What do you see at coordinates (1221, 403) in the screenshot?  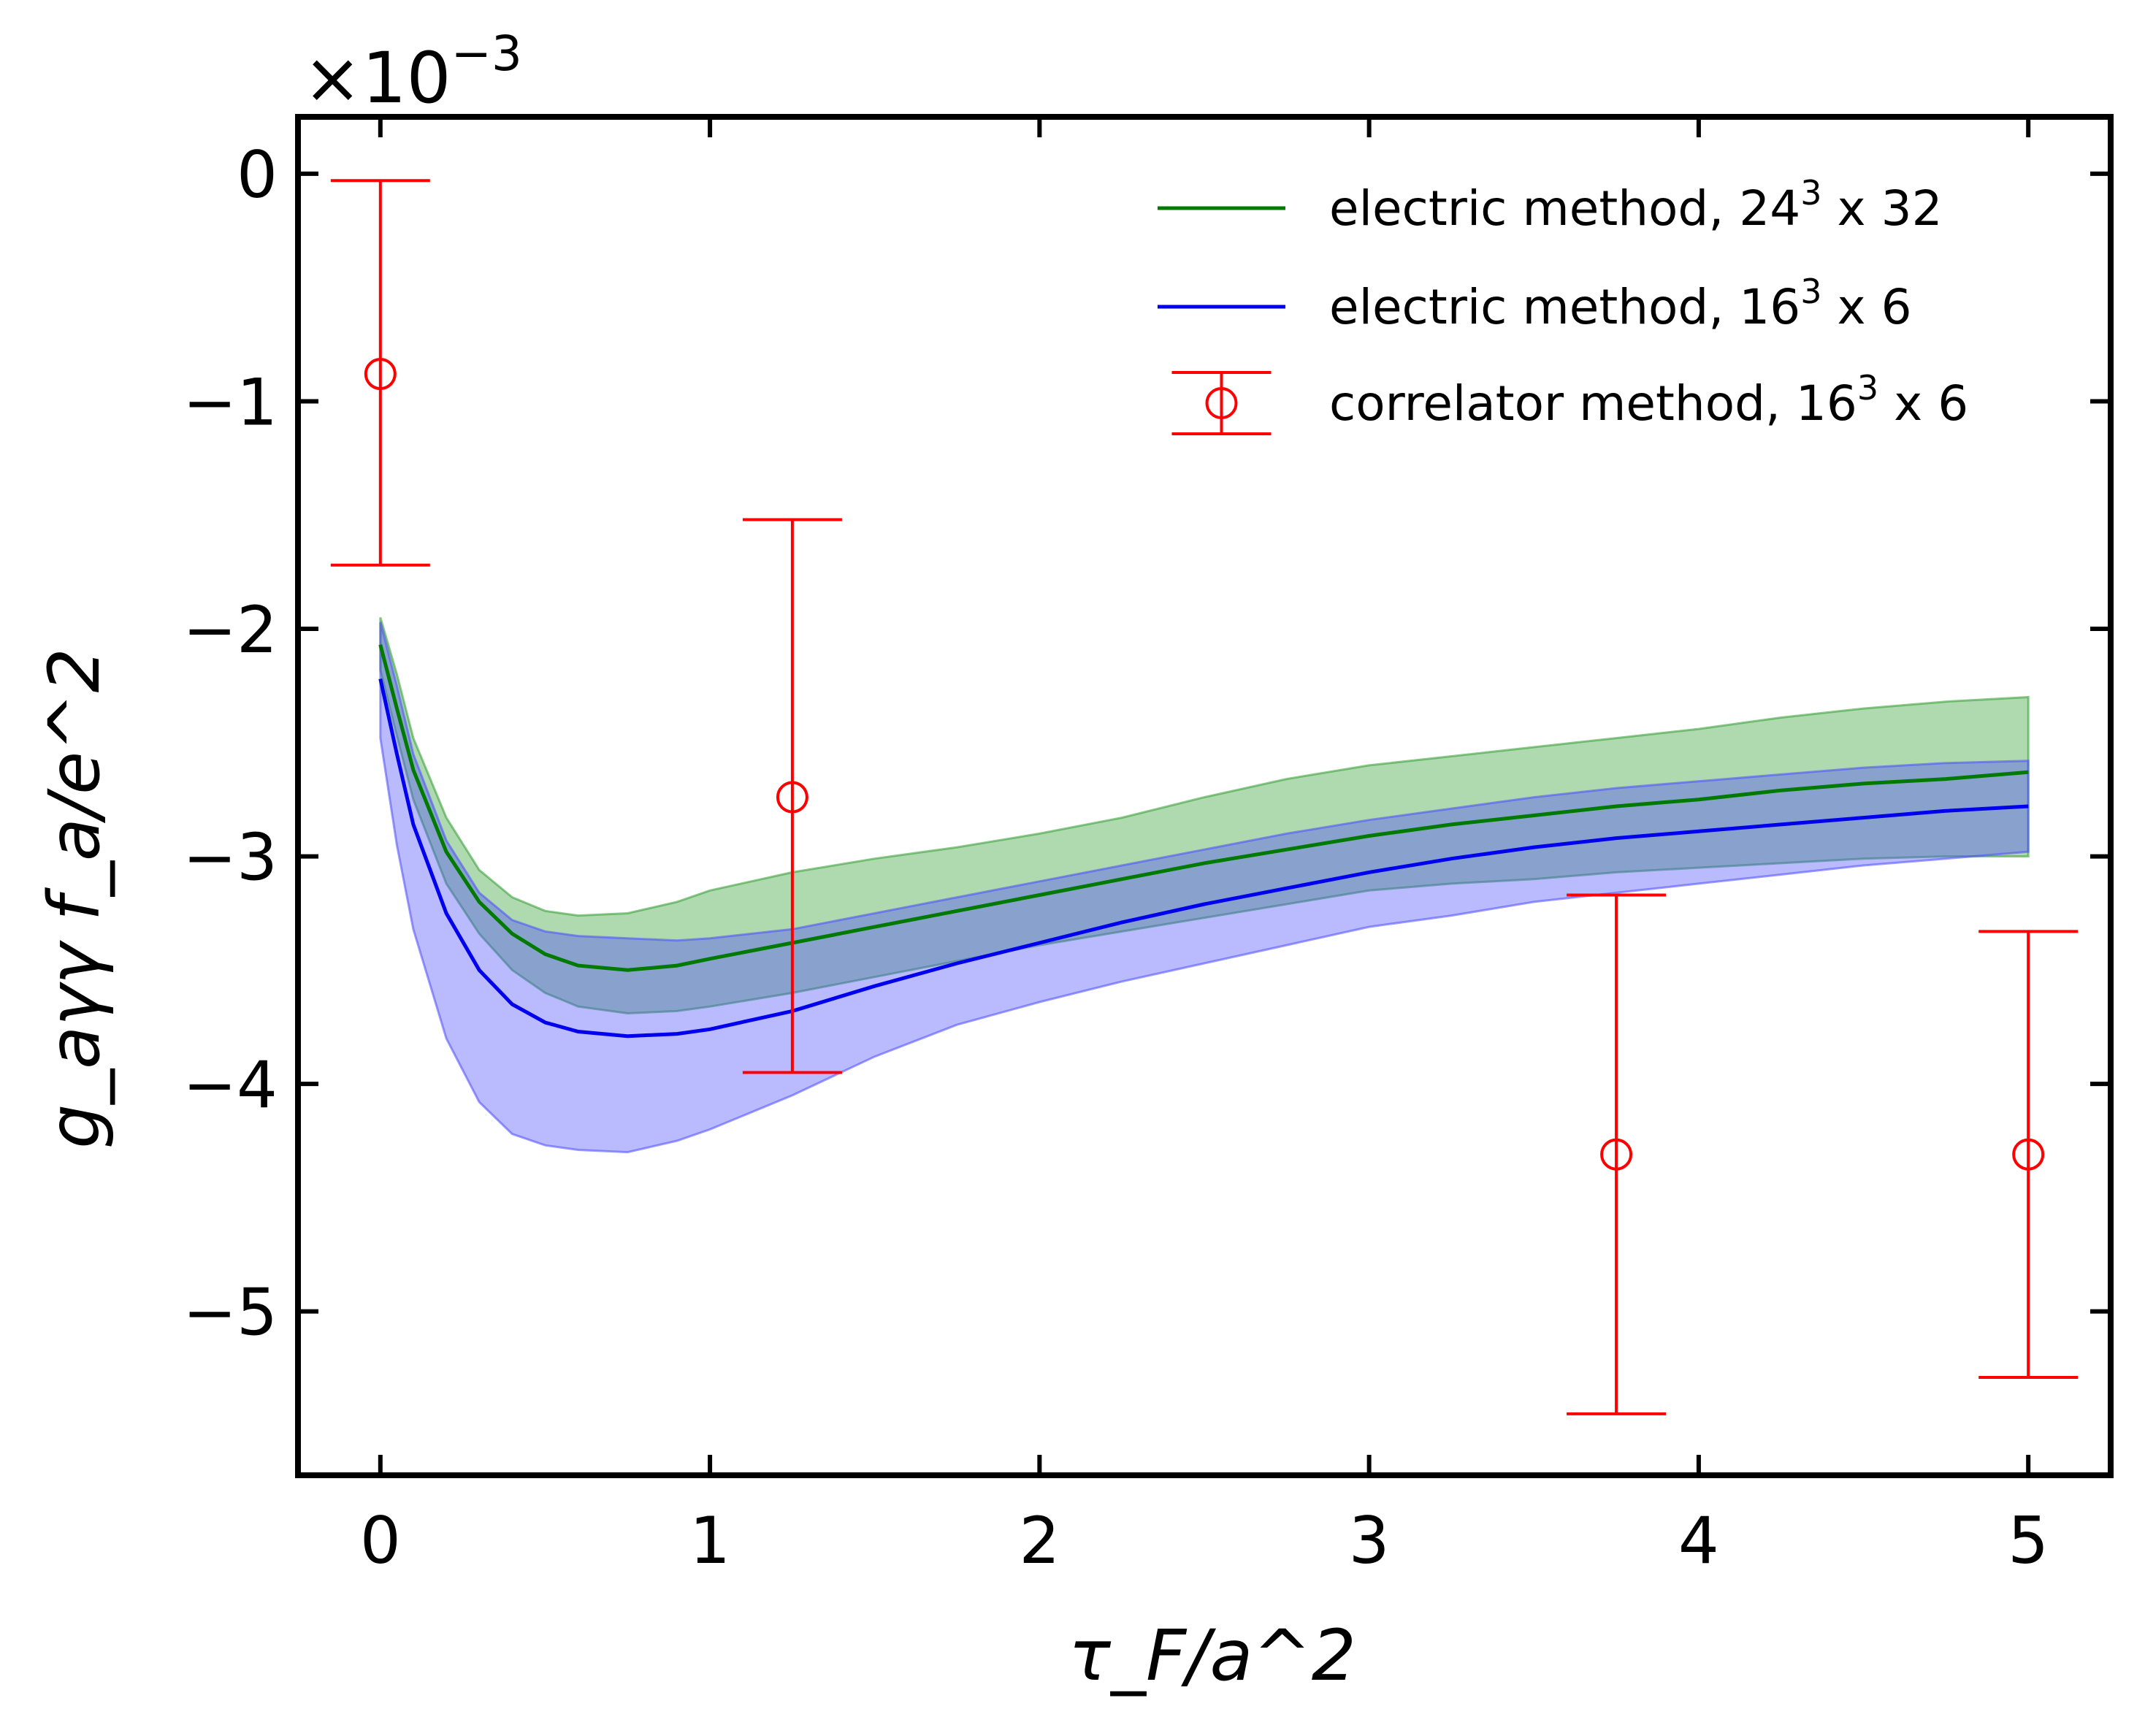 I see `legend-swatch-marker` at bounding box center [1221, 403].